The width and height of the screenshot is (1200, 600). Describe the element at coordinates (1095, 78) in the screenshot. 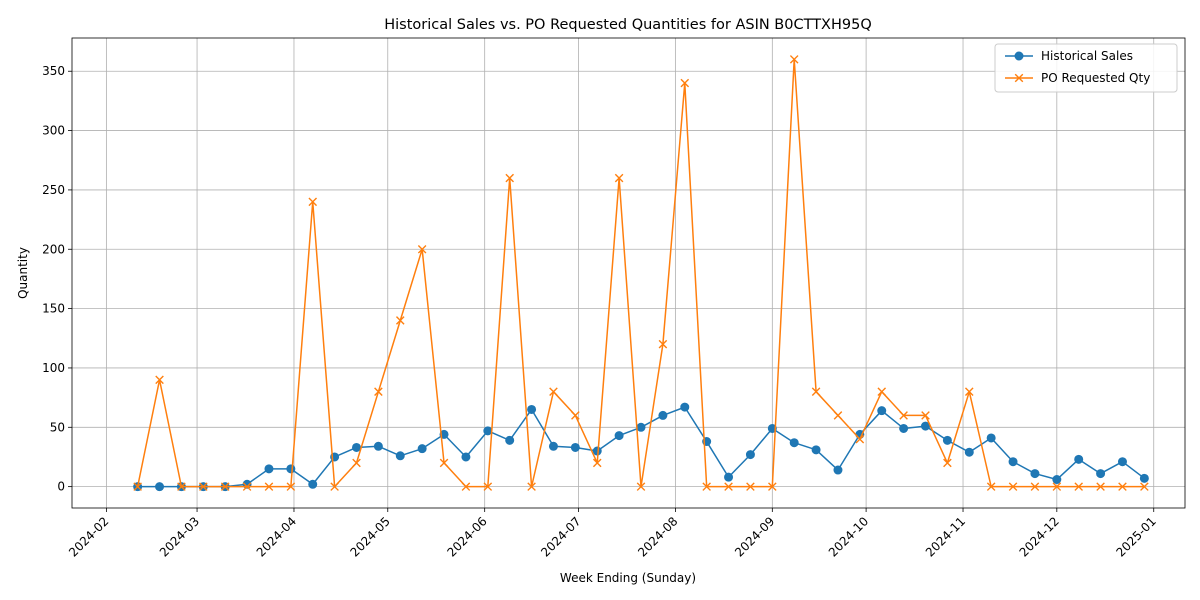

I see `legend-label: PO Requested Qty` at that location.